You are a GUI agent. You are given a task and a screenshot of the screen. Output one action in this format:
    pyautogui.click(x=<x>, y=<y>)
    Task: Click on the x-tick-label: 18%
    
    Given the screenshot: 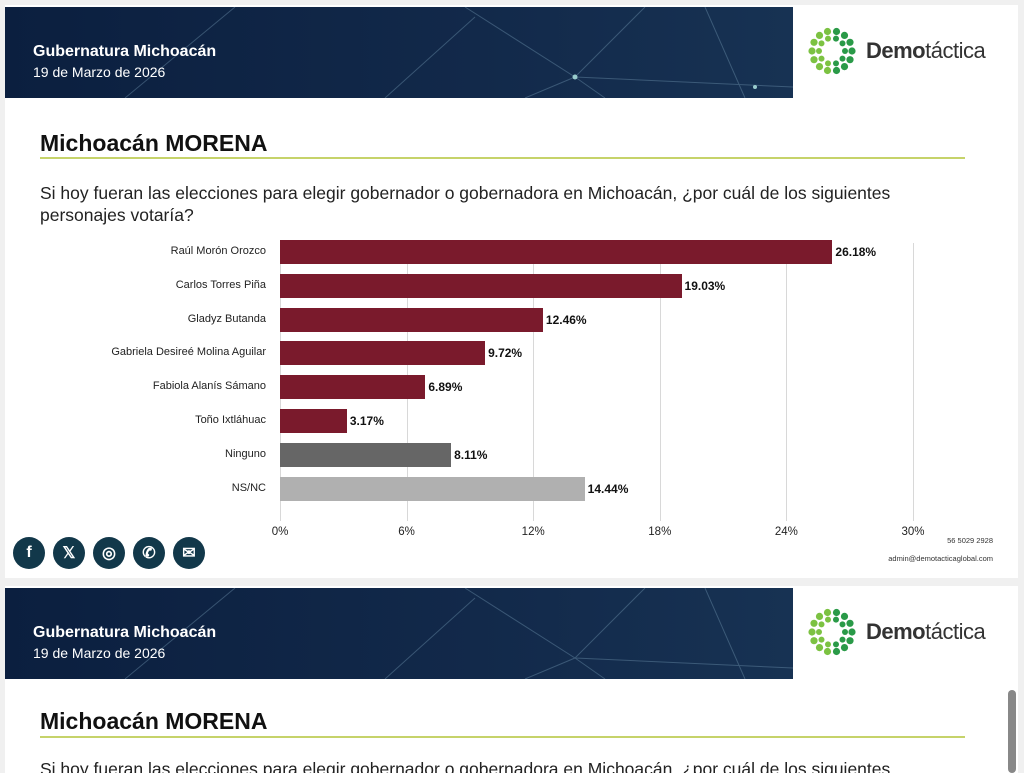 What is the action you would take?
    pyautogui.click(x=660, y=532)
    